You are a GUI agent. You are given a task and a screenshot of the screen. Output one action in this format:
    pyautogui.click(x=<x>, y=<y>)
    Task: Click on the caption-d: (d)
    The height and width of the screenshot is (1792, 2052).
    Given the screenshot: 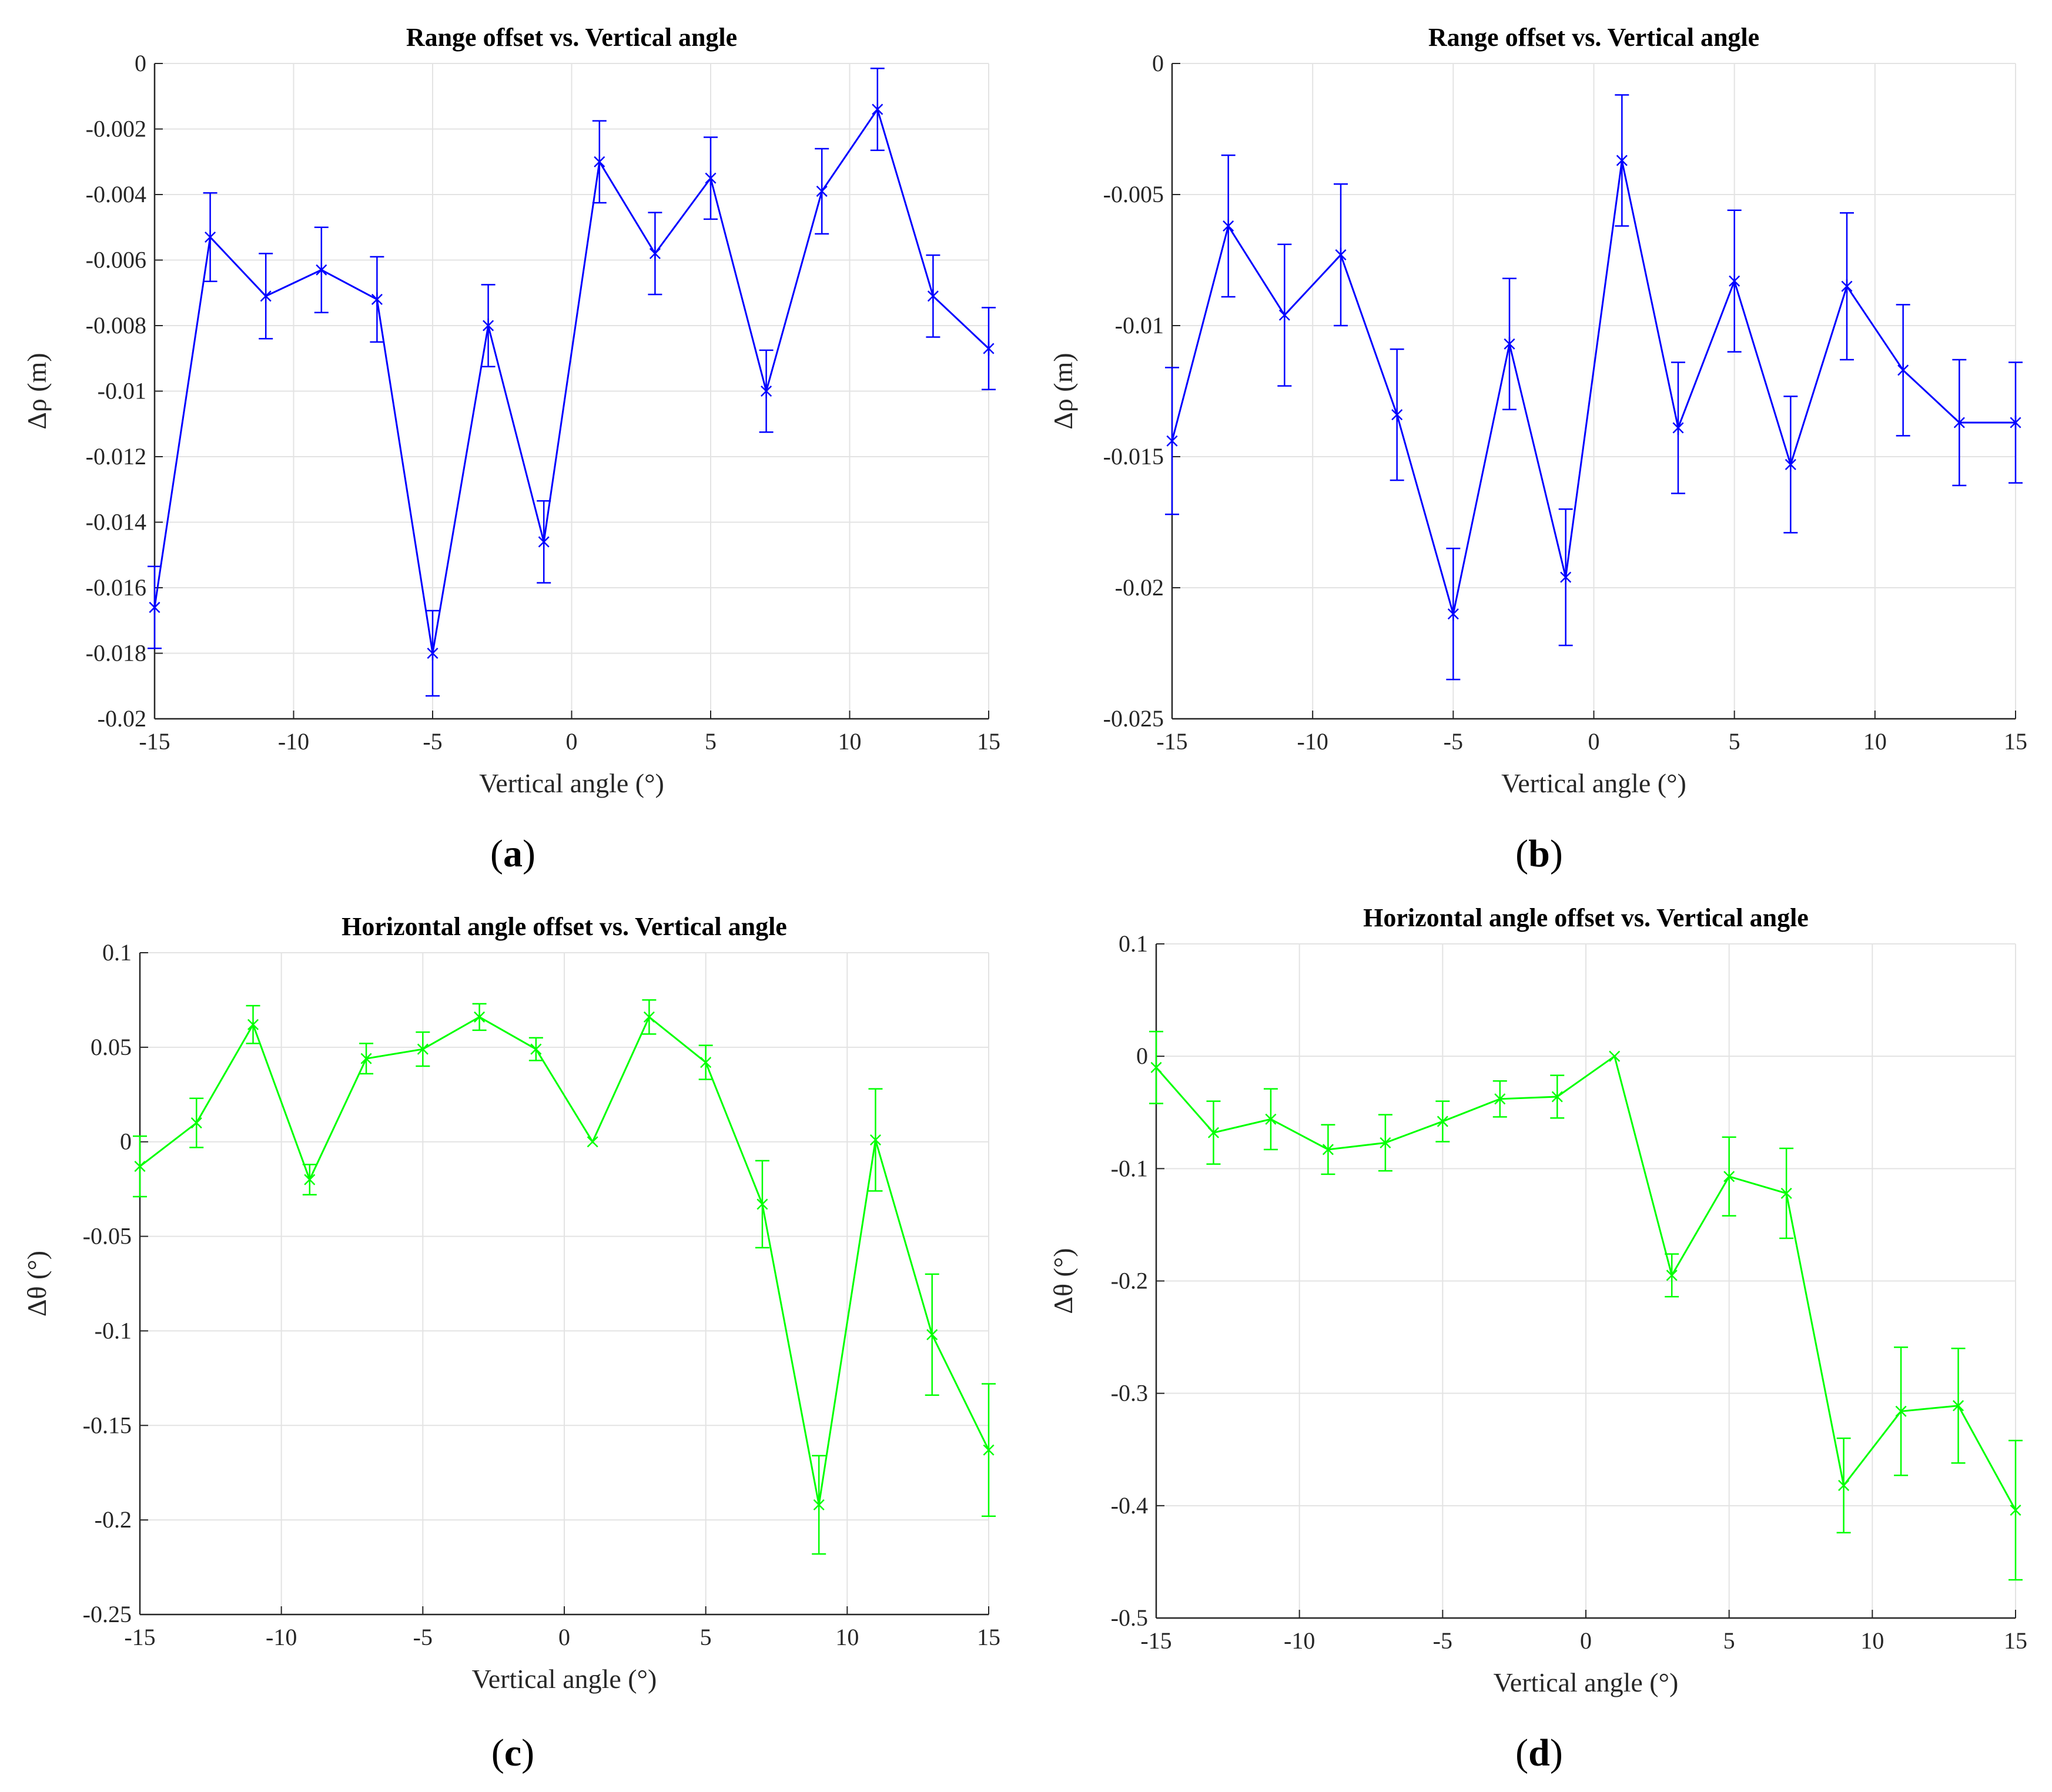 What is the action you would take?
    pyautogui.click(x=1539, y=1752)
    